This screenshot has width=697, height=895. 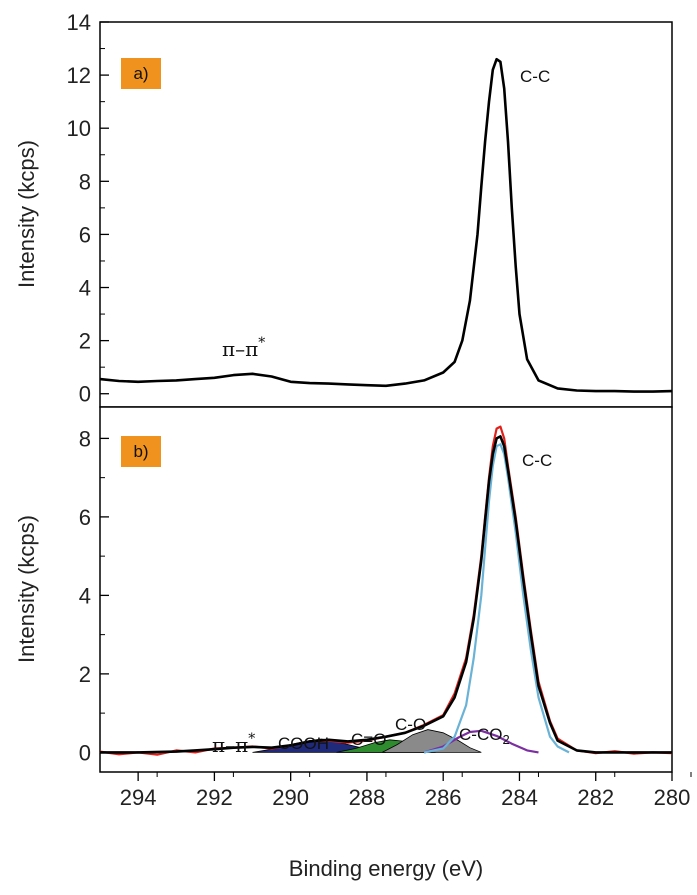 I want to click on panel-b-xtick-label-3: 288, so click(x=367, y=797).